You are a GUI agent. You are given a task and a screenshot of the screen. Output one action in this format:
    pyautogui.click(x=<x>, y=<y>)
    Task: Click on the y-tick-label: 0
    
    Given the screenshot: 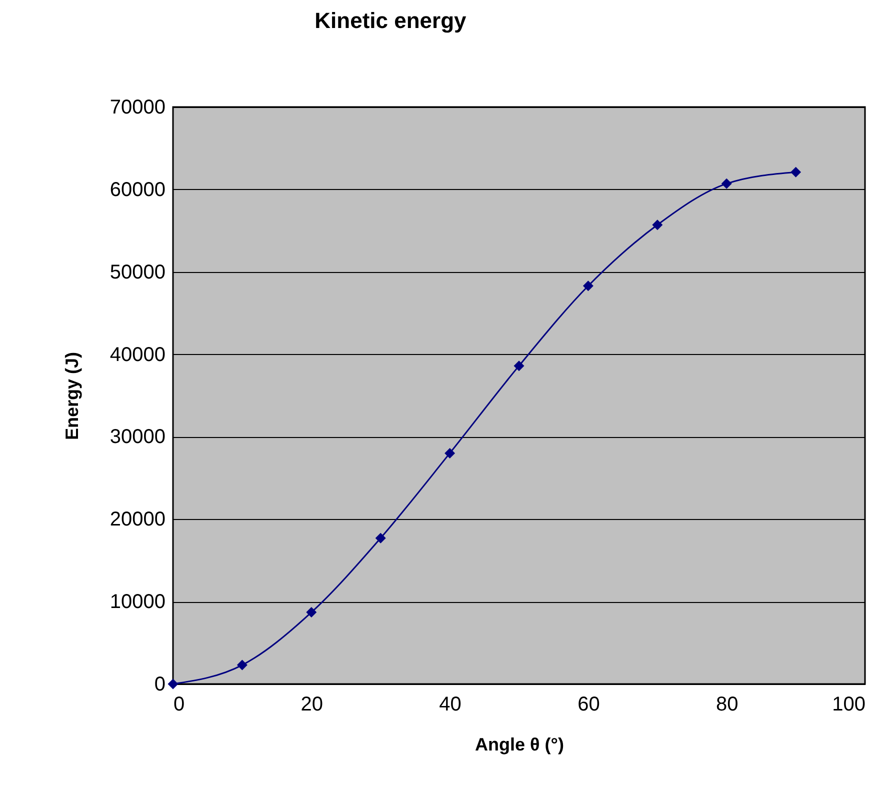 What is the action you would take?
    pyautogui.click(x=160, y=685)
    